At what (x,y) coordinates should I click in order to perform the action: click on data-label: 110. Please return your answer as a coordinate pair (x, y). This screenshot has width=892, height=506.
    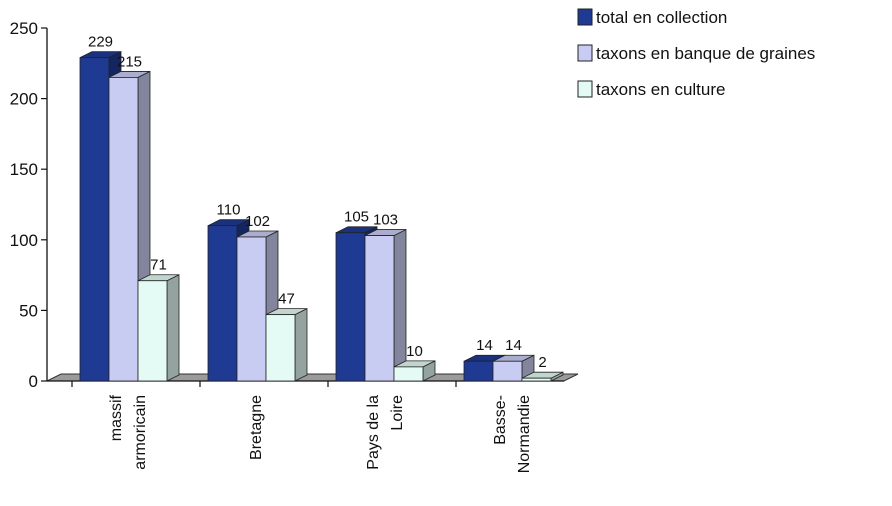
    Looking at the image, I should click on (229, 210).